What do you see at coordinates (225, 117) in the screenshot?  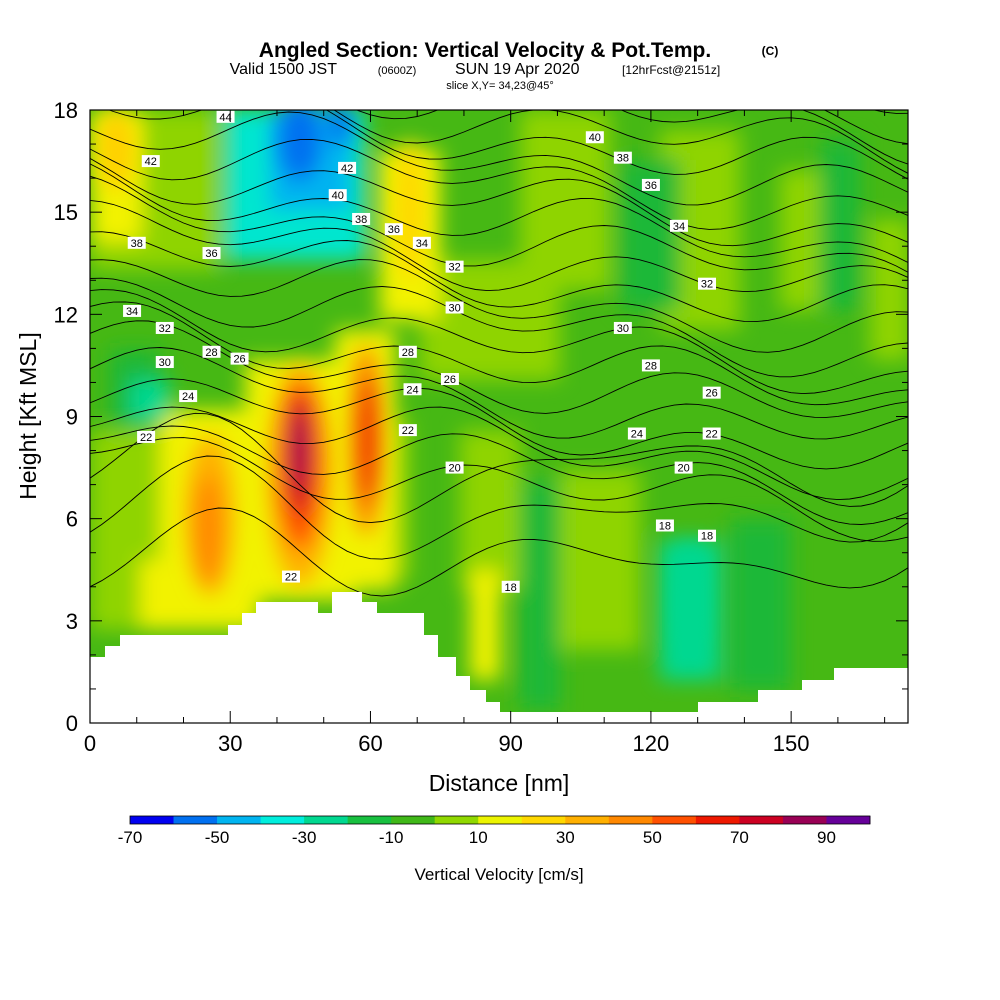 I see `theta-contour-label: 44` at bounding box center [225, 117].